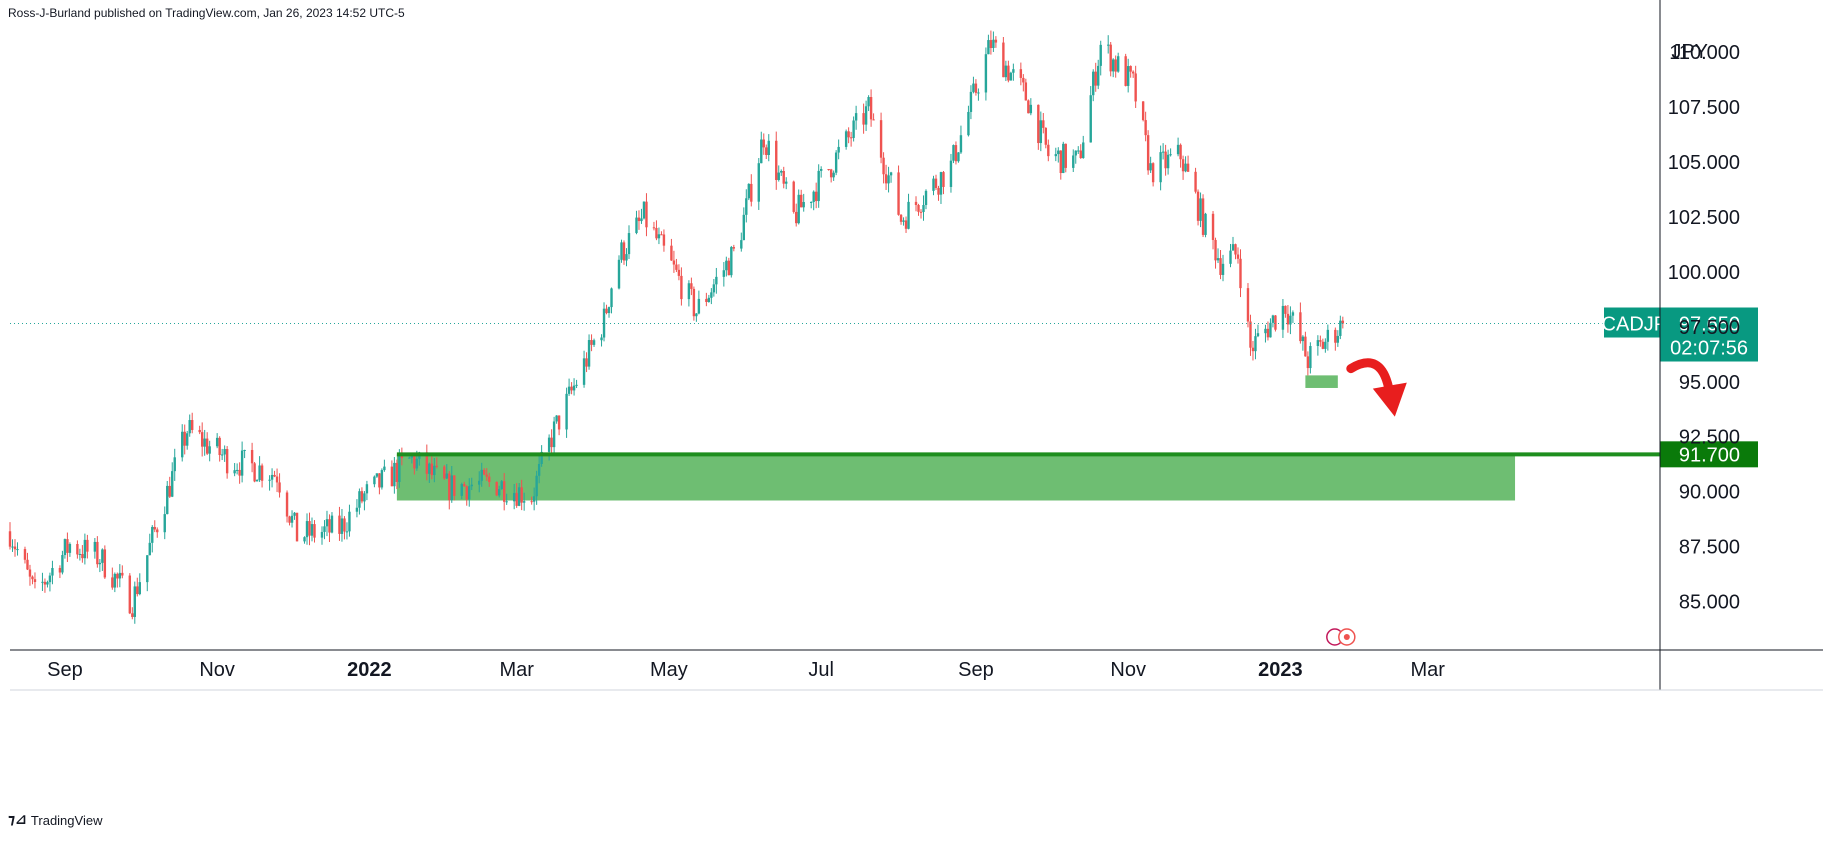 The width and height of the screenshot is (1823, 844). What do you see at coordinates (821, 670) in the screenshot?
I see `x-tick-label: Jul` at bounding box center [821, 670].